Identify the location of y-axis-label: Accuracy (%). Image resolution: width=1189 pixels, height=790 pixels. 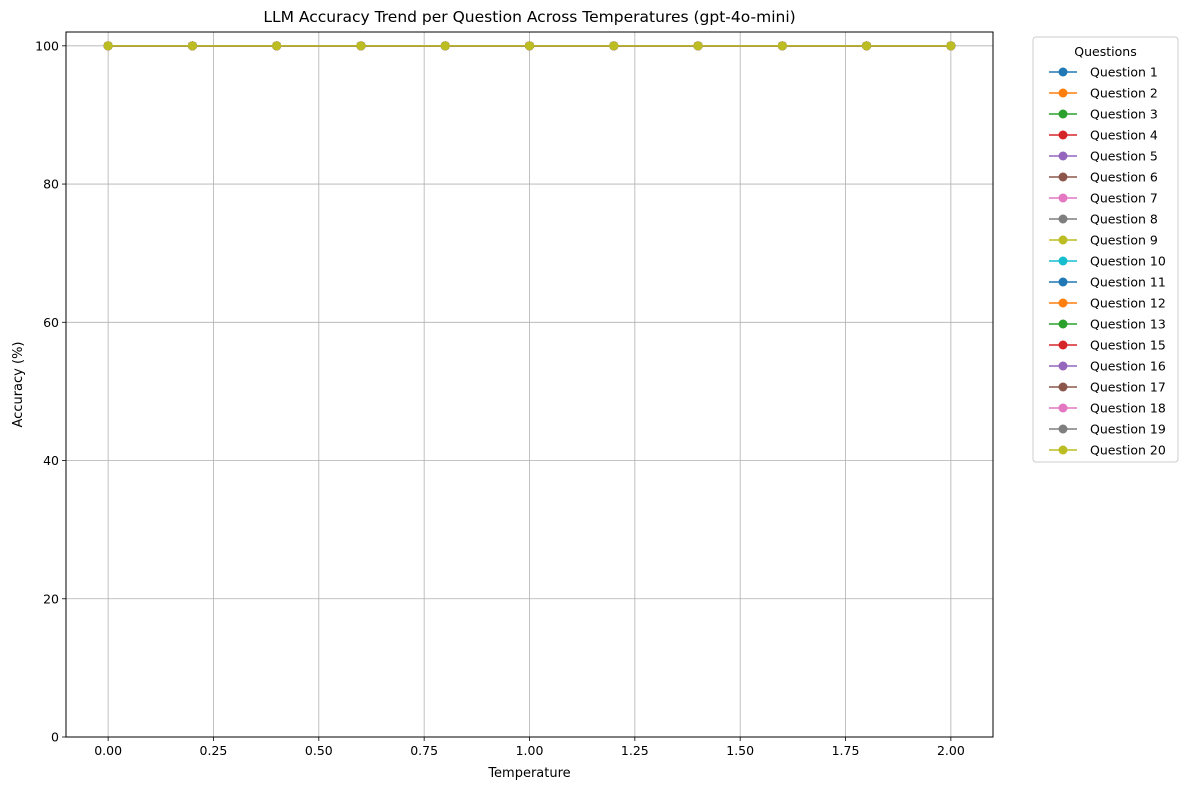
(18, 385).